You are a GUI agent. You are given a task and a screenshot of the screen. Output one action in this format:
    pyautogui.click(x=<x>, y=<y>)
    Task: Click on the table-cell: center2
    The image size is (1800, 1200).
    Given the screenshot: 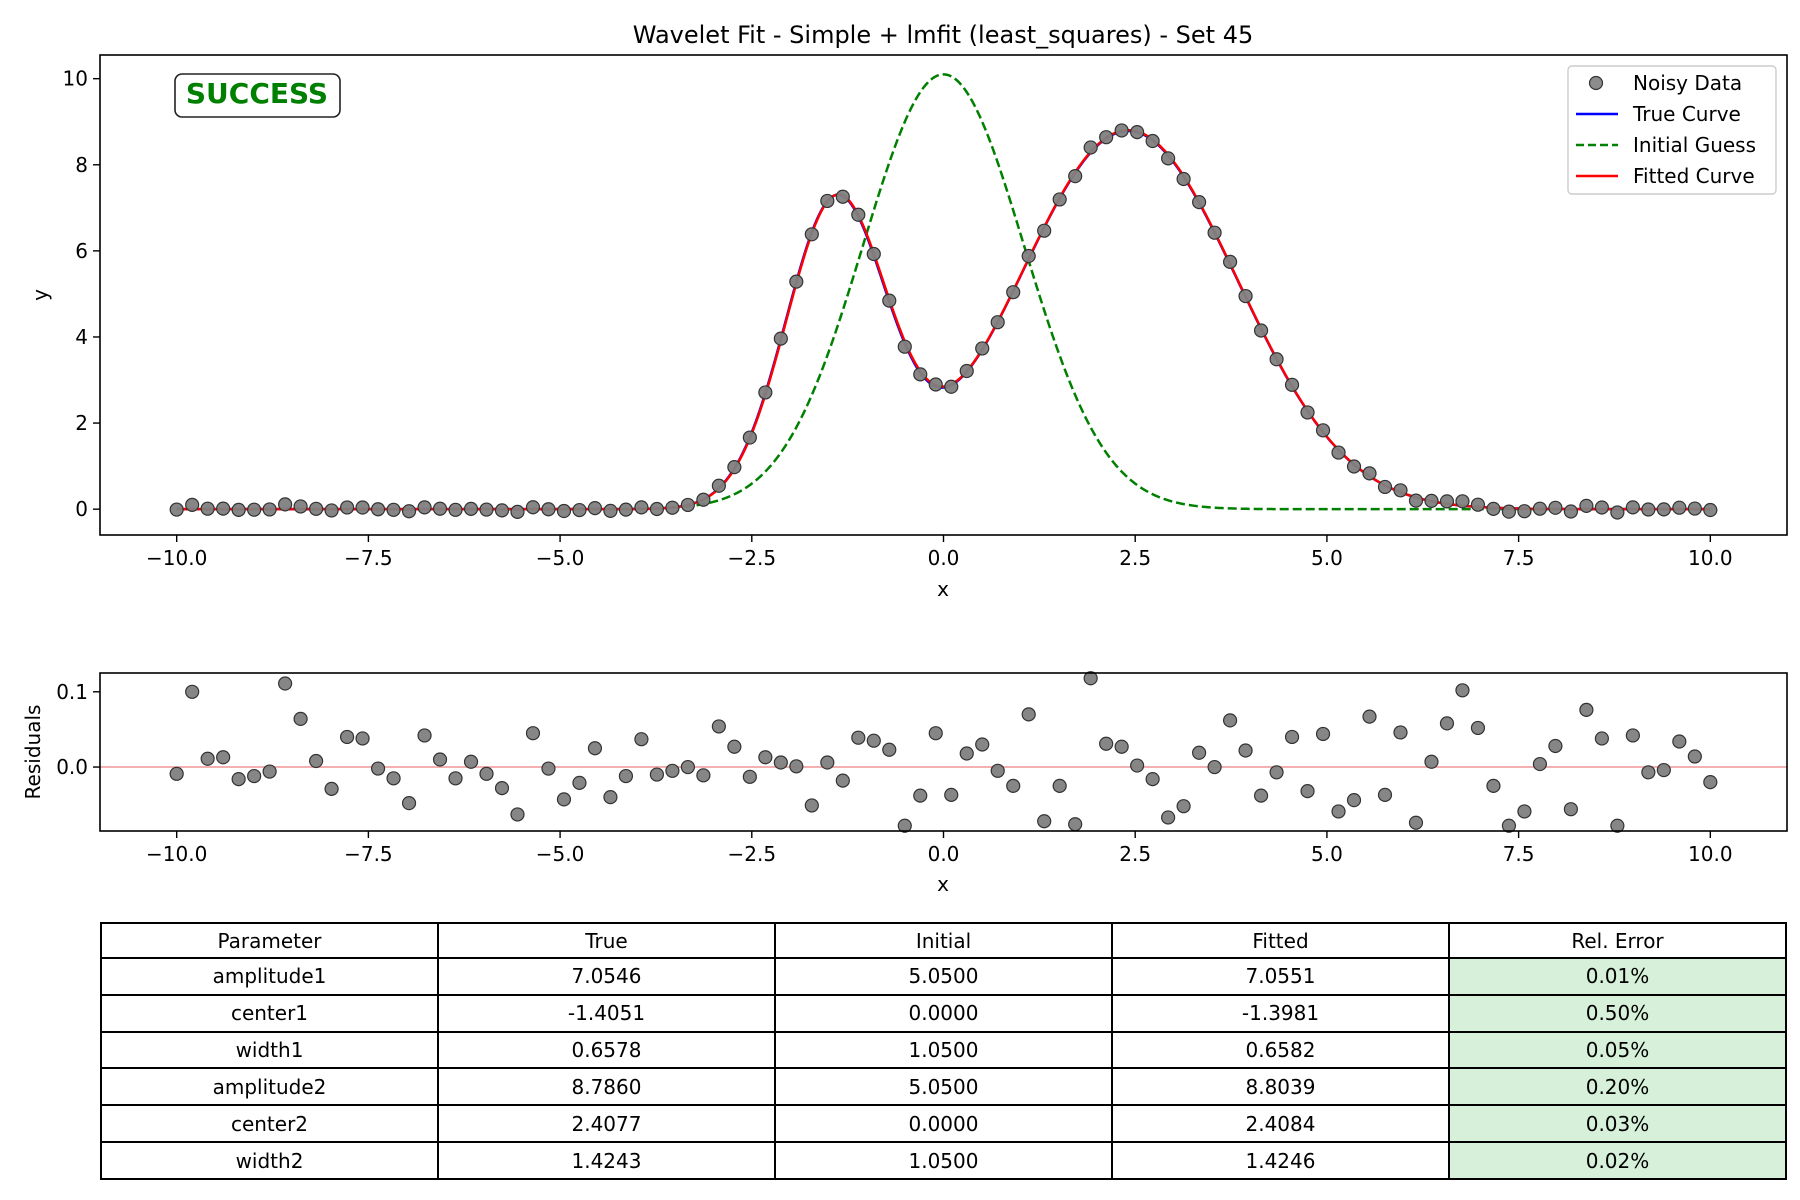 What is the action you would take?
    pyautogui.click(x=269, y=1124)
    